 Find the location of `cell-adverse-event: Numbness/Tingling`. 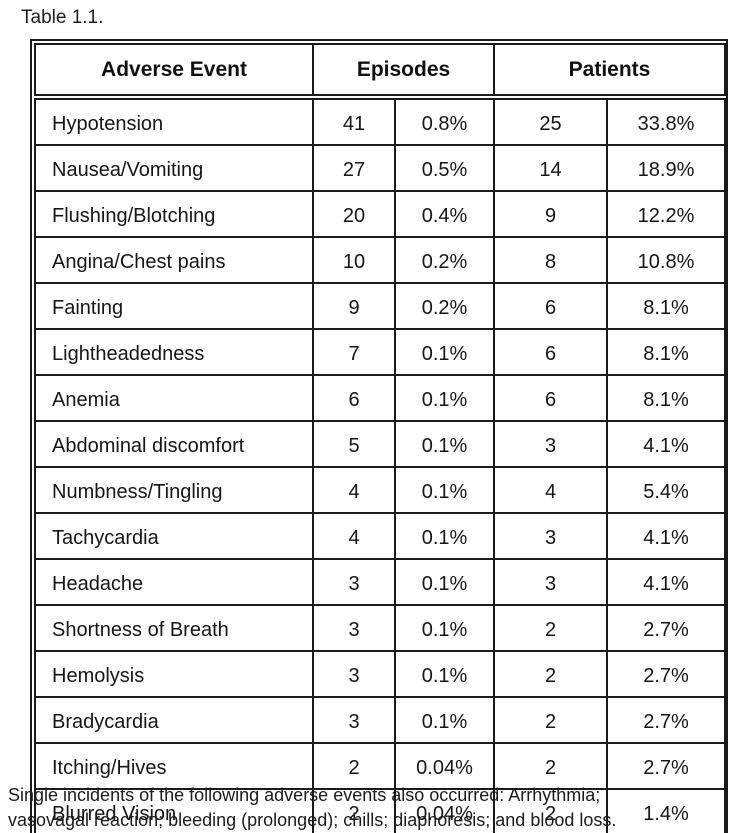

cell-adverse-event: Numbness/Tingling is located at coordinates (174, 490).